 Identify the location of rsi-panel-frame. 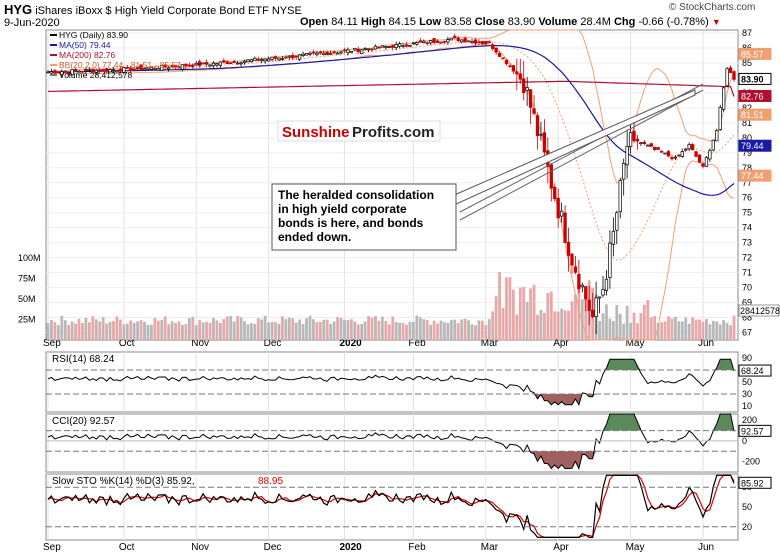
(392, 382).